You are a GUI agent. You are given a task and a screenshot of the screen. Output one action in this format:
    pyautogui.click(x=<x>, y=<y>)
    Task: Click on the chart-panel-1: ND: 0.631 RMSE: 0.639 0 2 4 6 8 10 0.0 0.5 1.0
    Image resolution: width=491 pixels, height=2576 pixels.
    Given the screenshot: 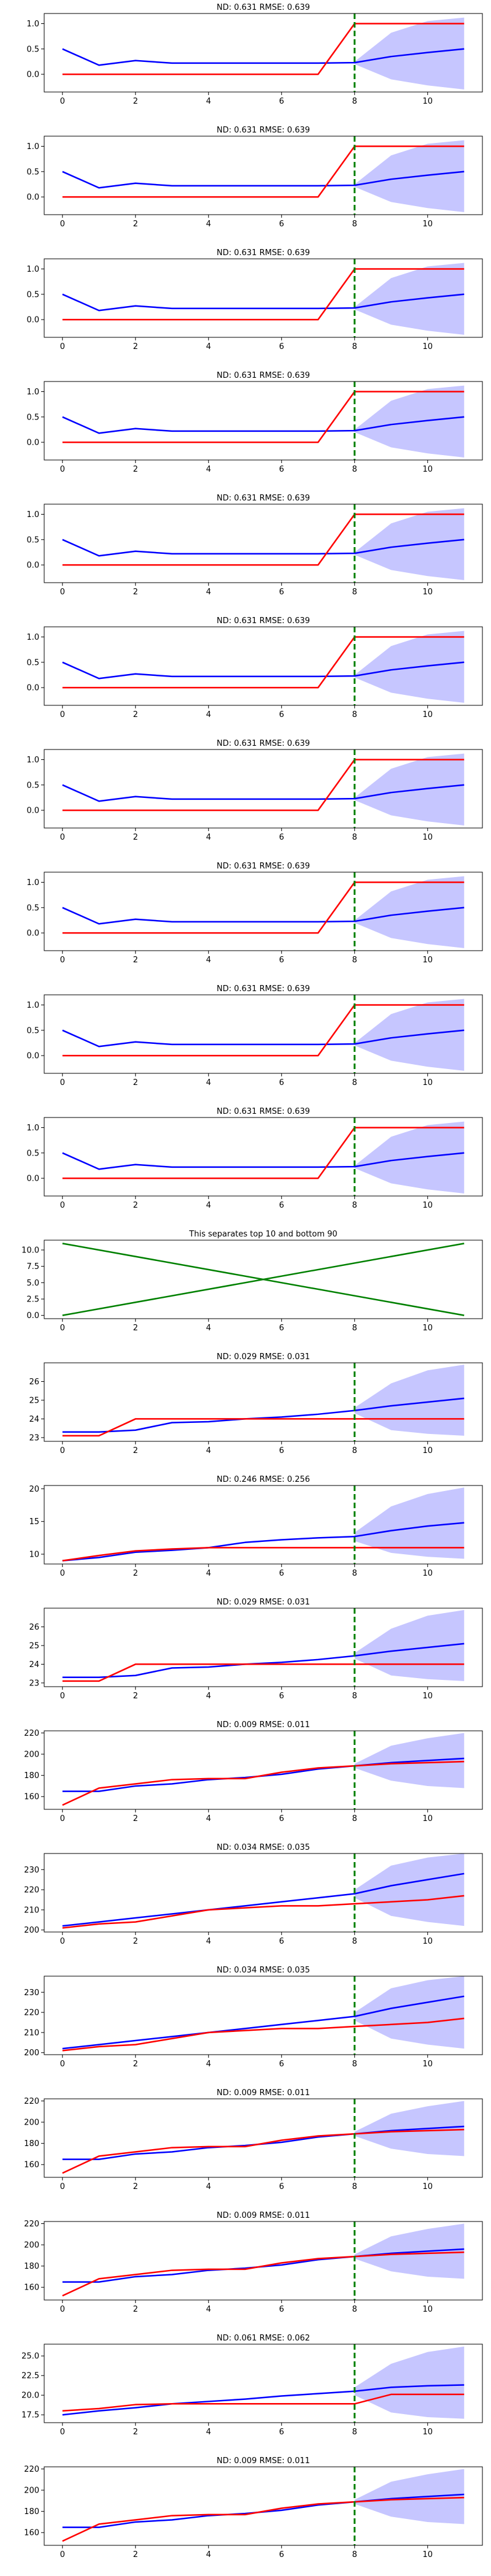 What is the action you would take?
    pyautogui.click(x=255, y=54)
    